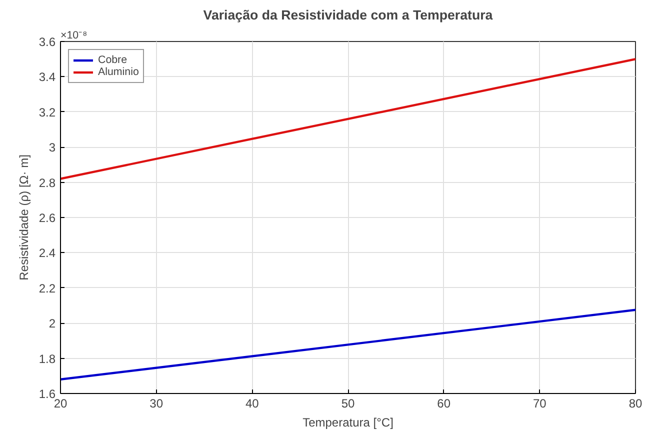  What do you see at coordinates (252, 403) in the screenshot?
I see `x-tick-label: 40` at bounding box center [252, 403].